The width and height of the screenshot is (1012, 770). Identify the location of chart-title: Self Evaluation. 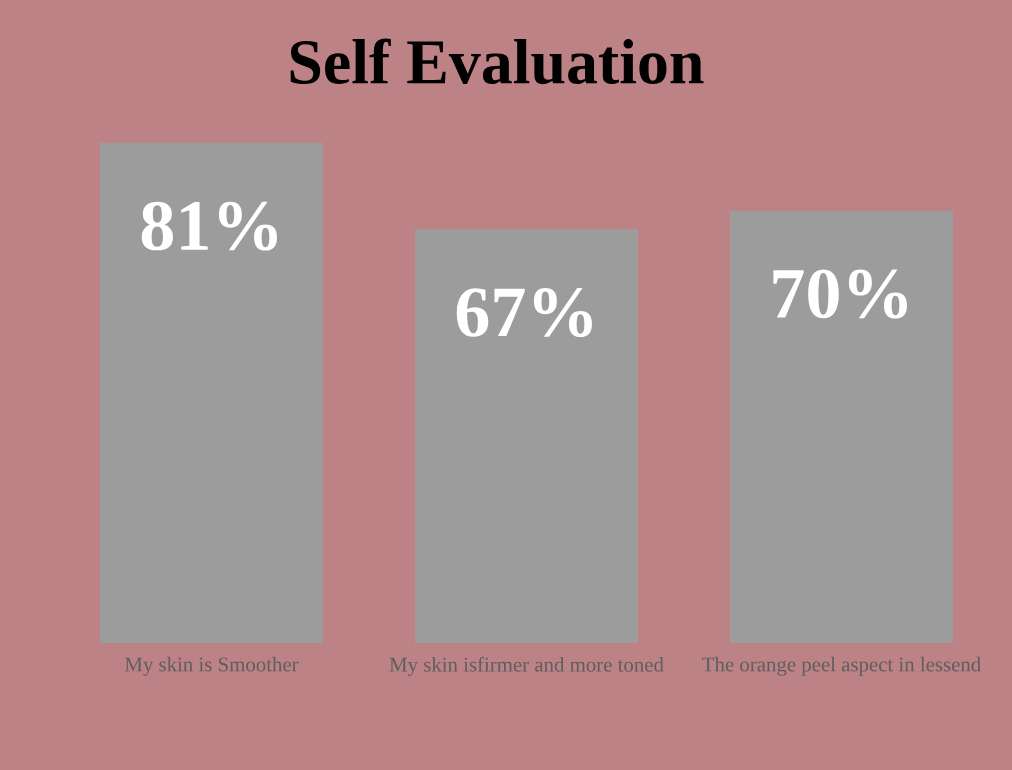
(497, 61).